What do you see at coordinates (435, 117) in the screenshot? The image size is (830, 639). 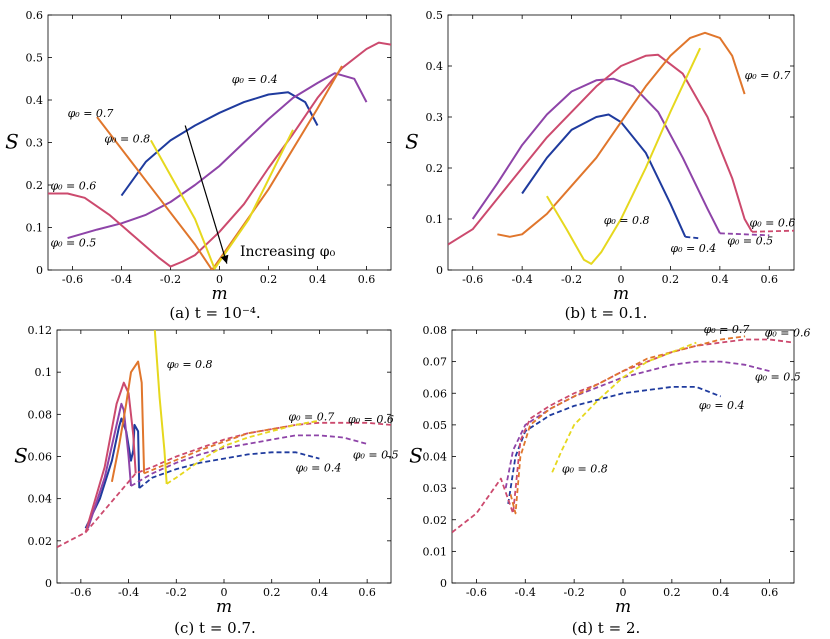 I see `y-tick-label: 0.3` at bounding box center [435, 117].